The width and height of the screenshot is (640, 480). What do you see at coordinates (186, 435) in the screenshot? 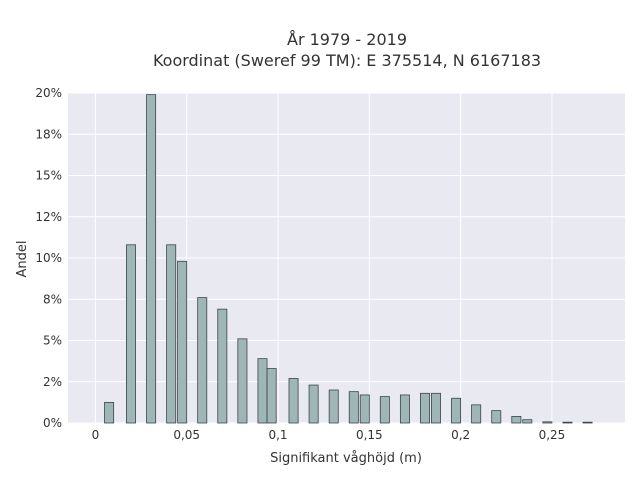
I see `x-tick-label: 0,05` at bounding box center [186, 435].